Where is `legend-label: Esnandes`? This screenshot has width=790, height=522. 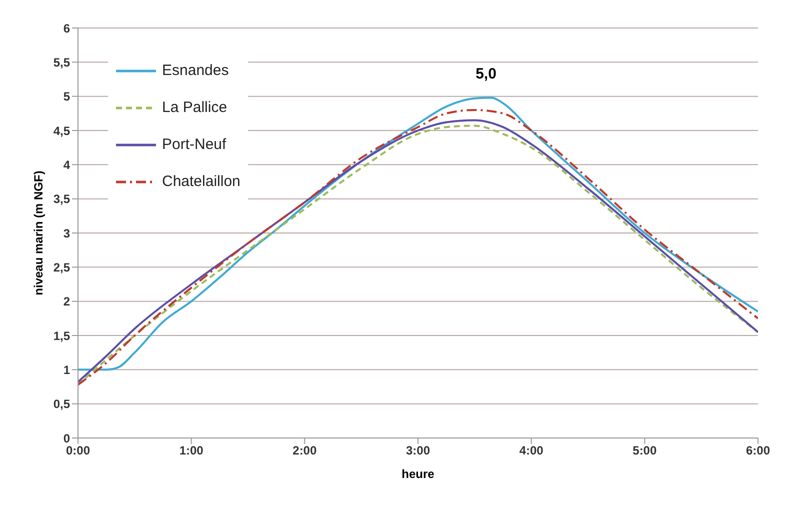
legend-label: Esnandes is located at coordinates (195, 70).